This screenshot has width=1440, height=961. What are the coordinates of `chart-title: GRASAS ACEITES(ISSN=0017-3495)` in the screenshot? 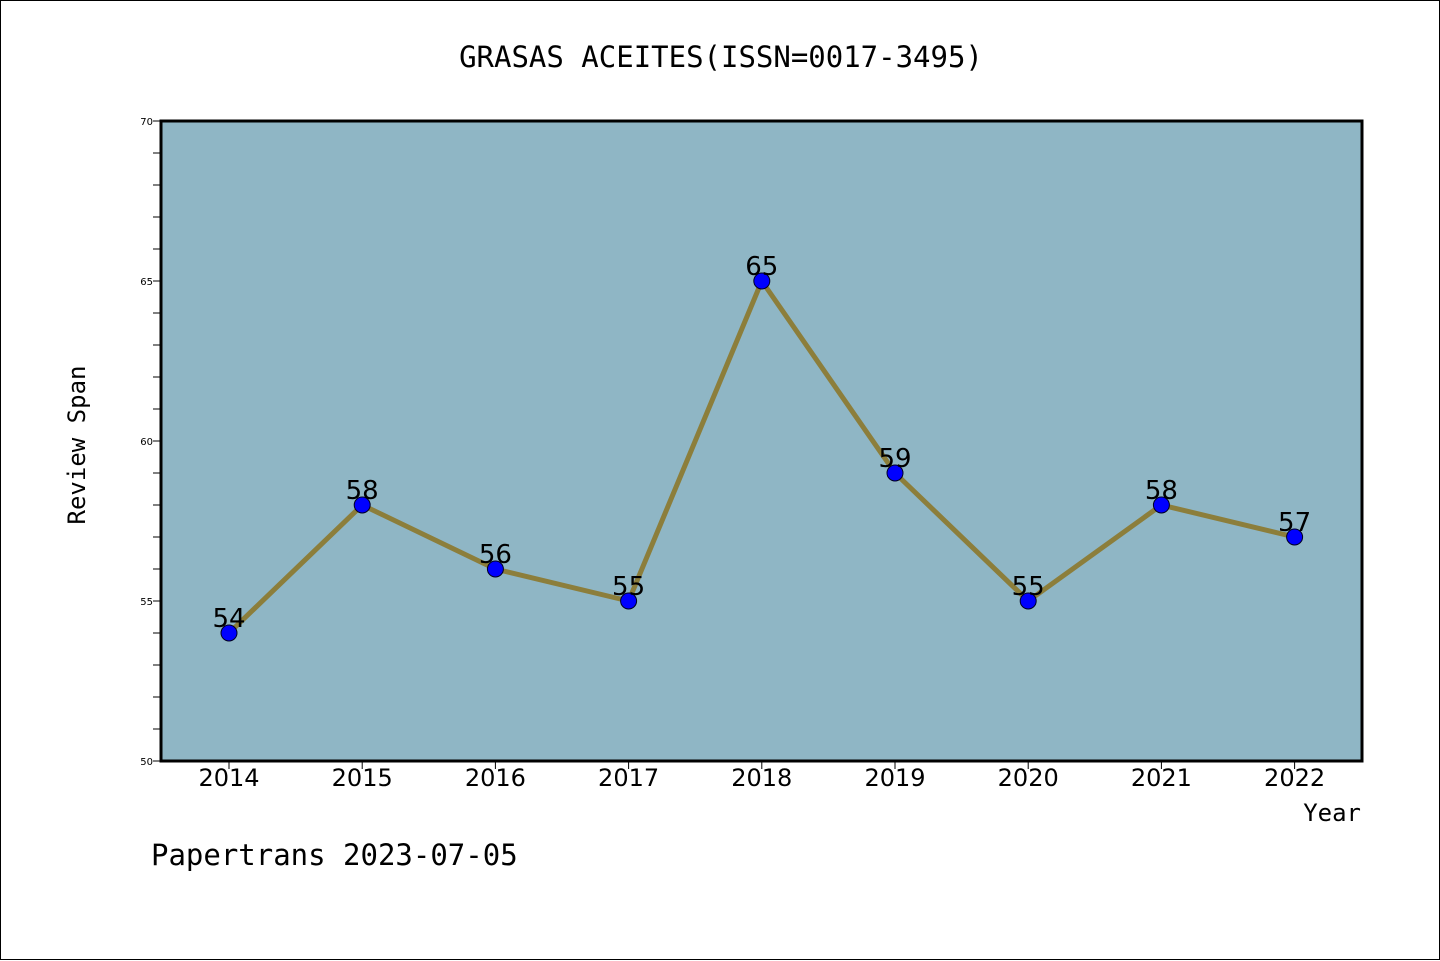 It's located at (721, 57).